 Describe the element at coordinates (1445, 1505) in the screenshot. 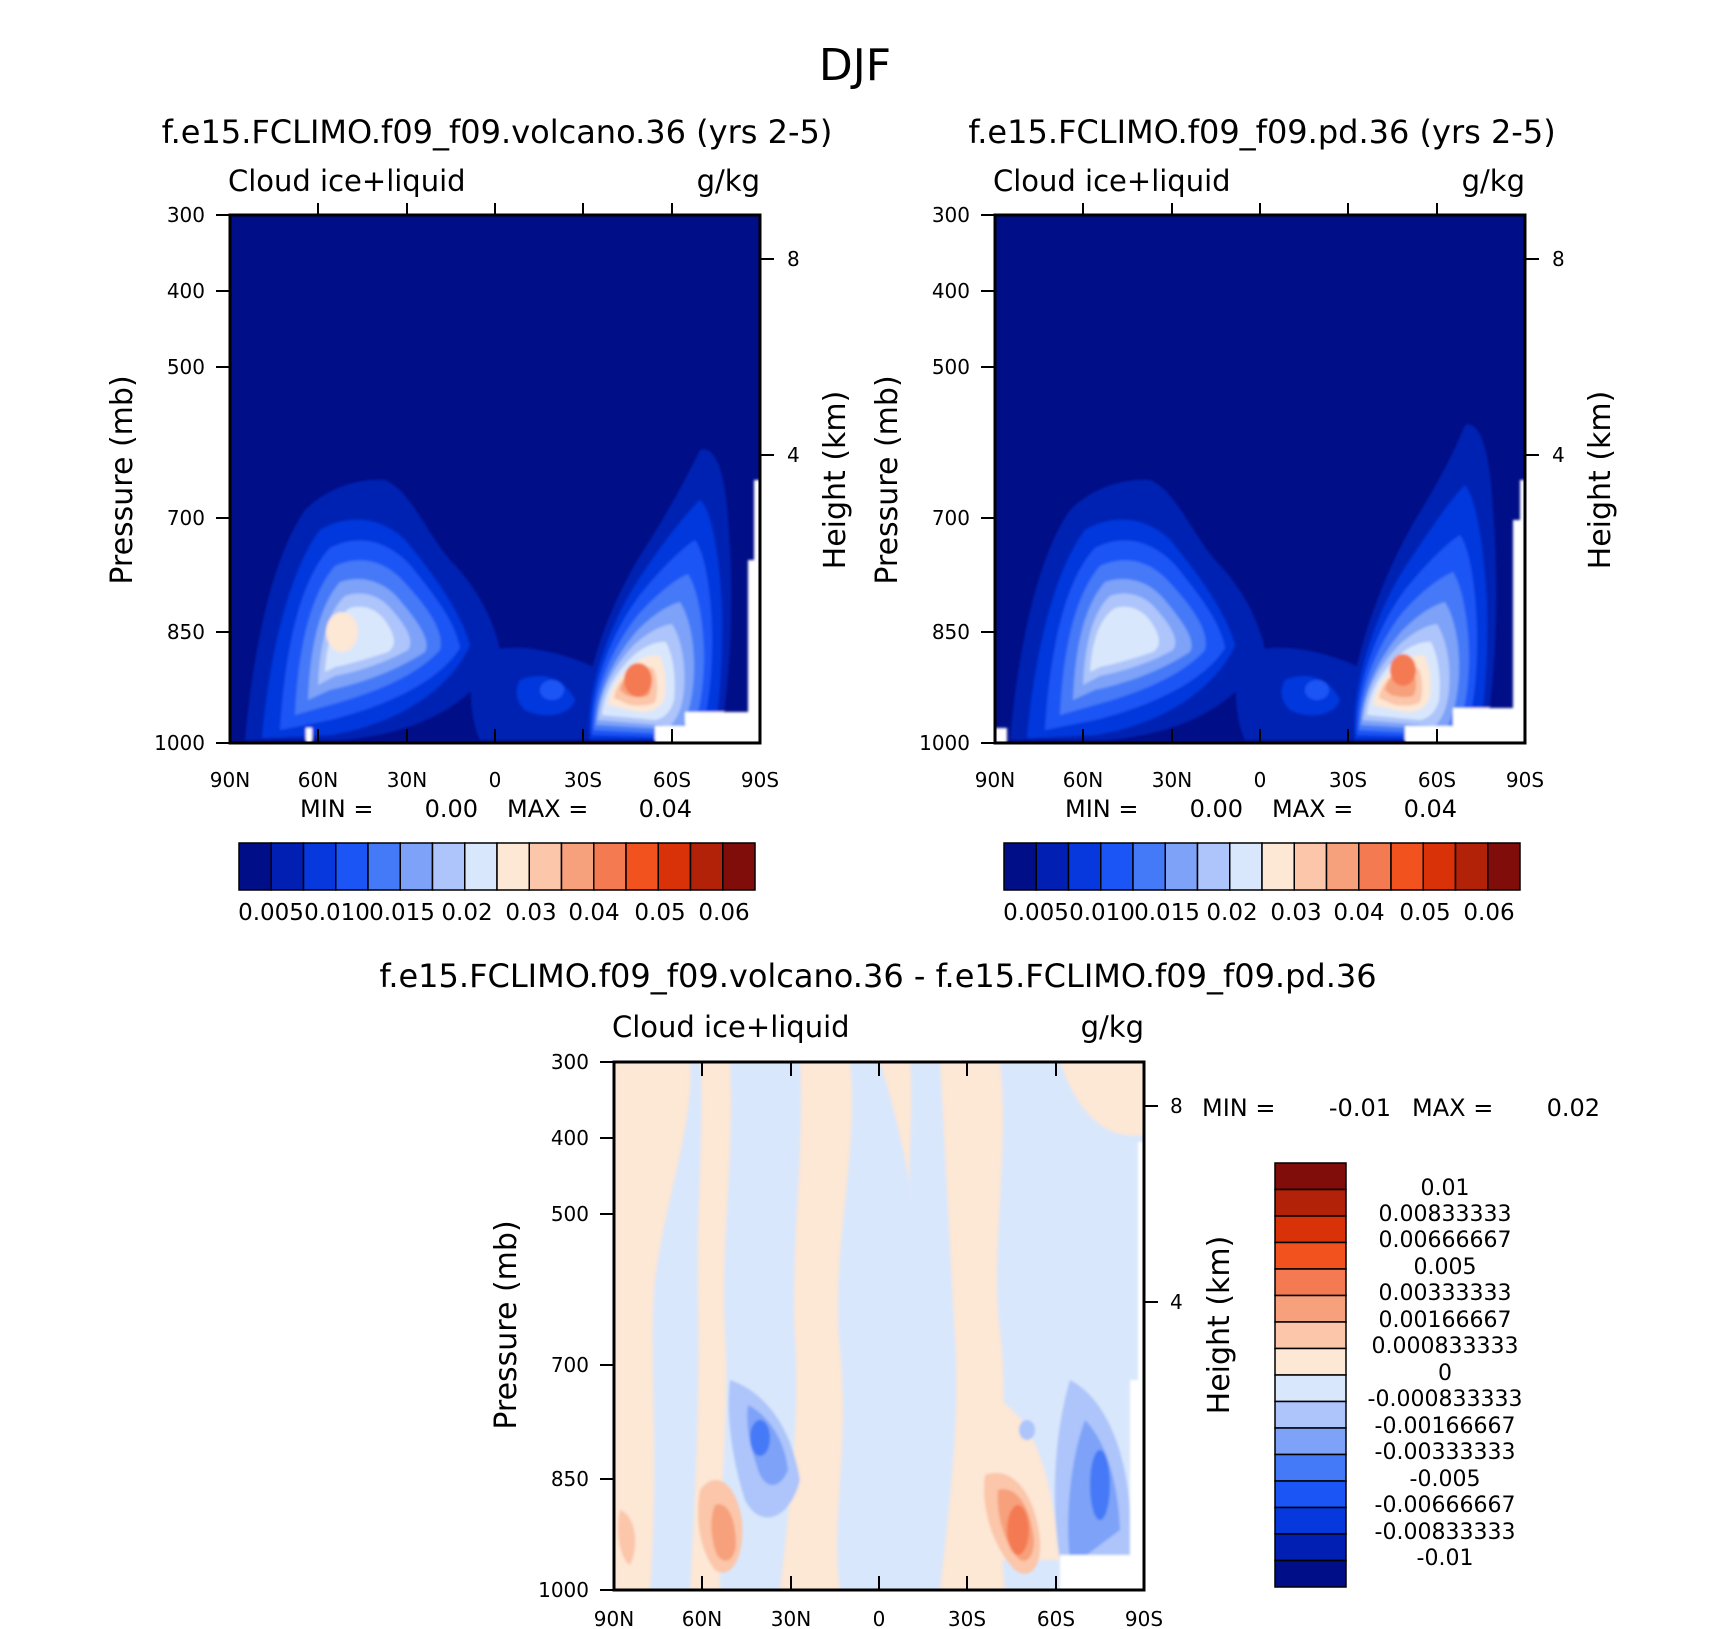

I see `colorbar-label: -0.00666667` at that location.